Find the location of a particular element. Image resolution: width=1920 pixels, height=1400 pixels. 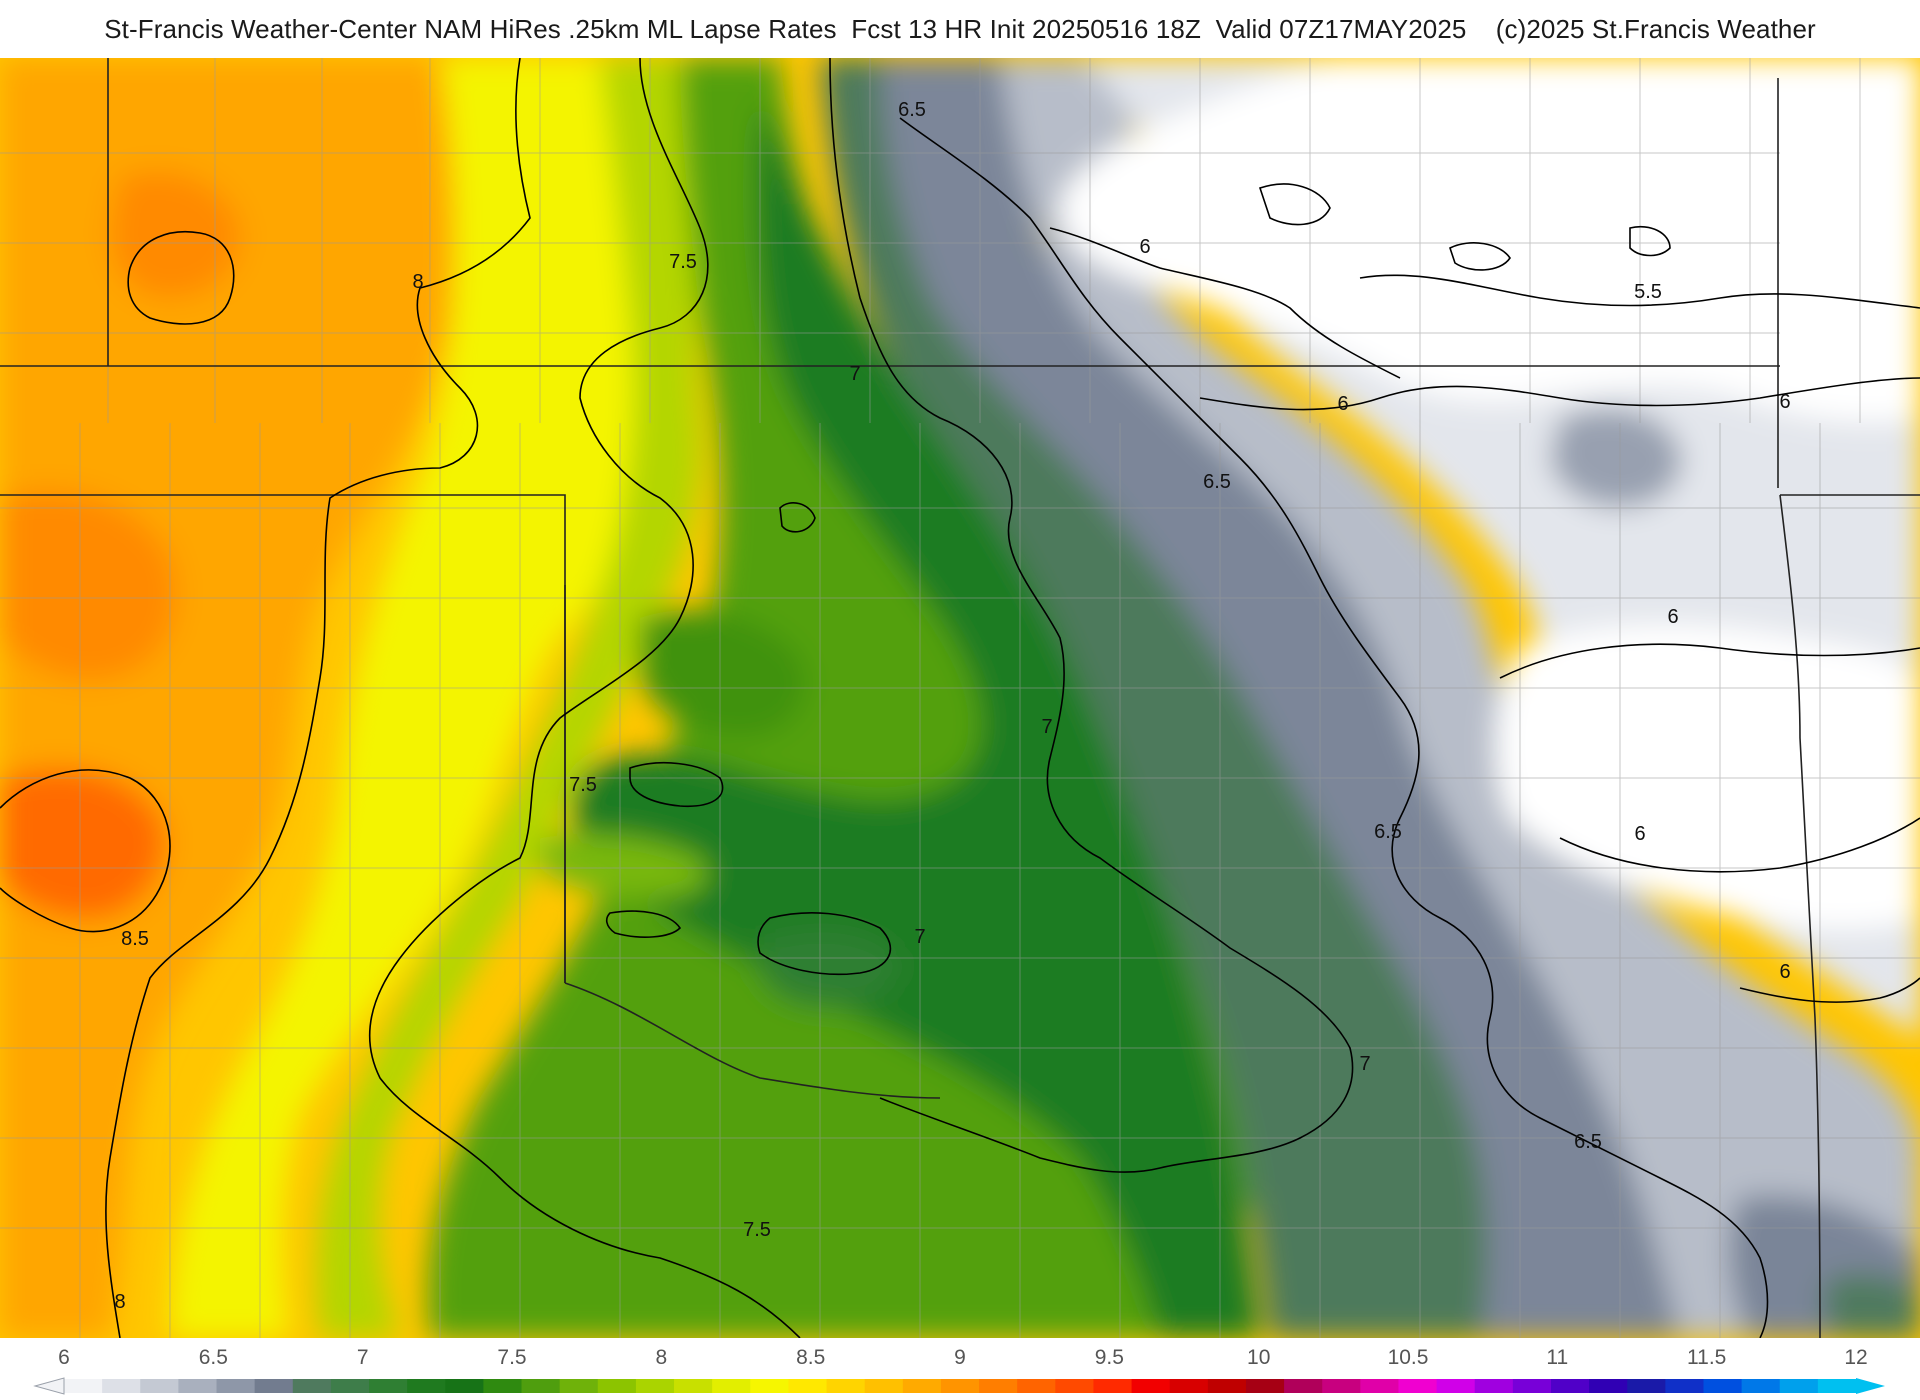

gray-patch-east is located at coordinates (1616, 458).